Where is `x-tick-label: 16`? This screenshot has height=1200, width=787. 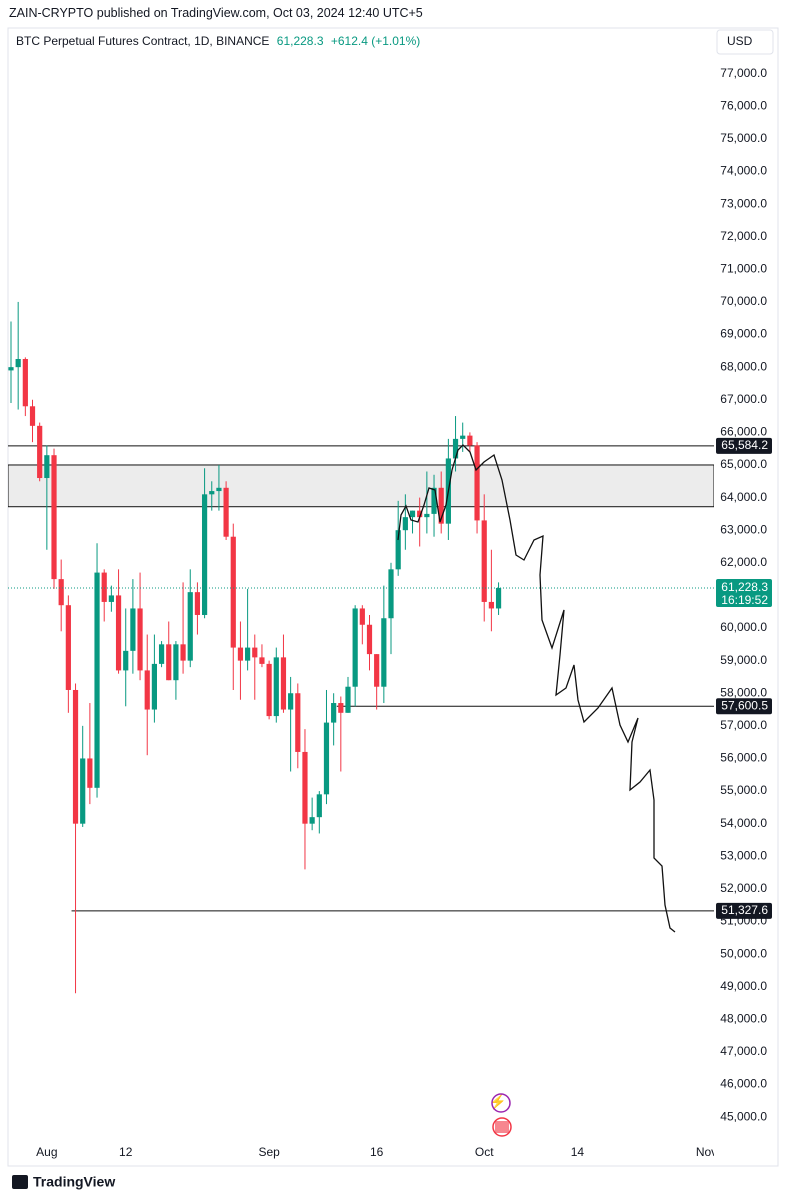
x-tick-label: 16 is located at coordinates (377, 1152).